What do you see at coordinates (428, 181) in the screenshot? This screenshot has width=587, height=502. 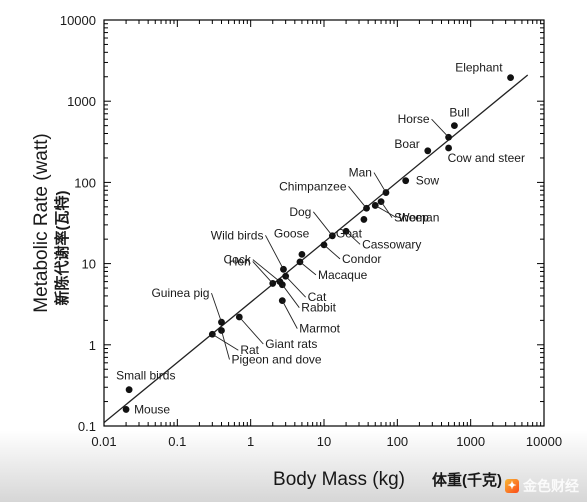 I see `point-label: Sow` at bounding box center [428, 181].